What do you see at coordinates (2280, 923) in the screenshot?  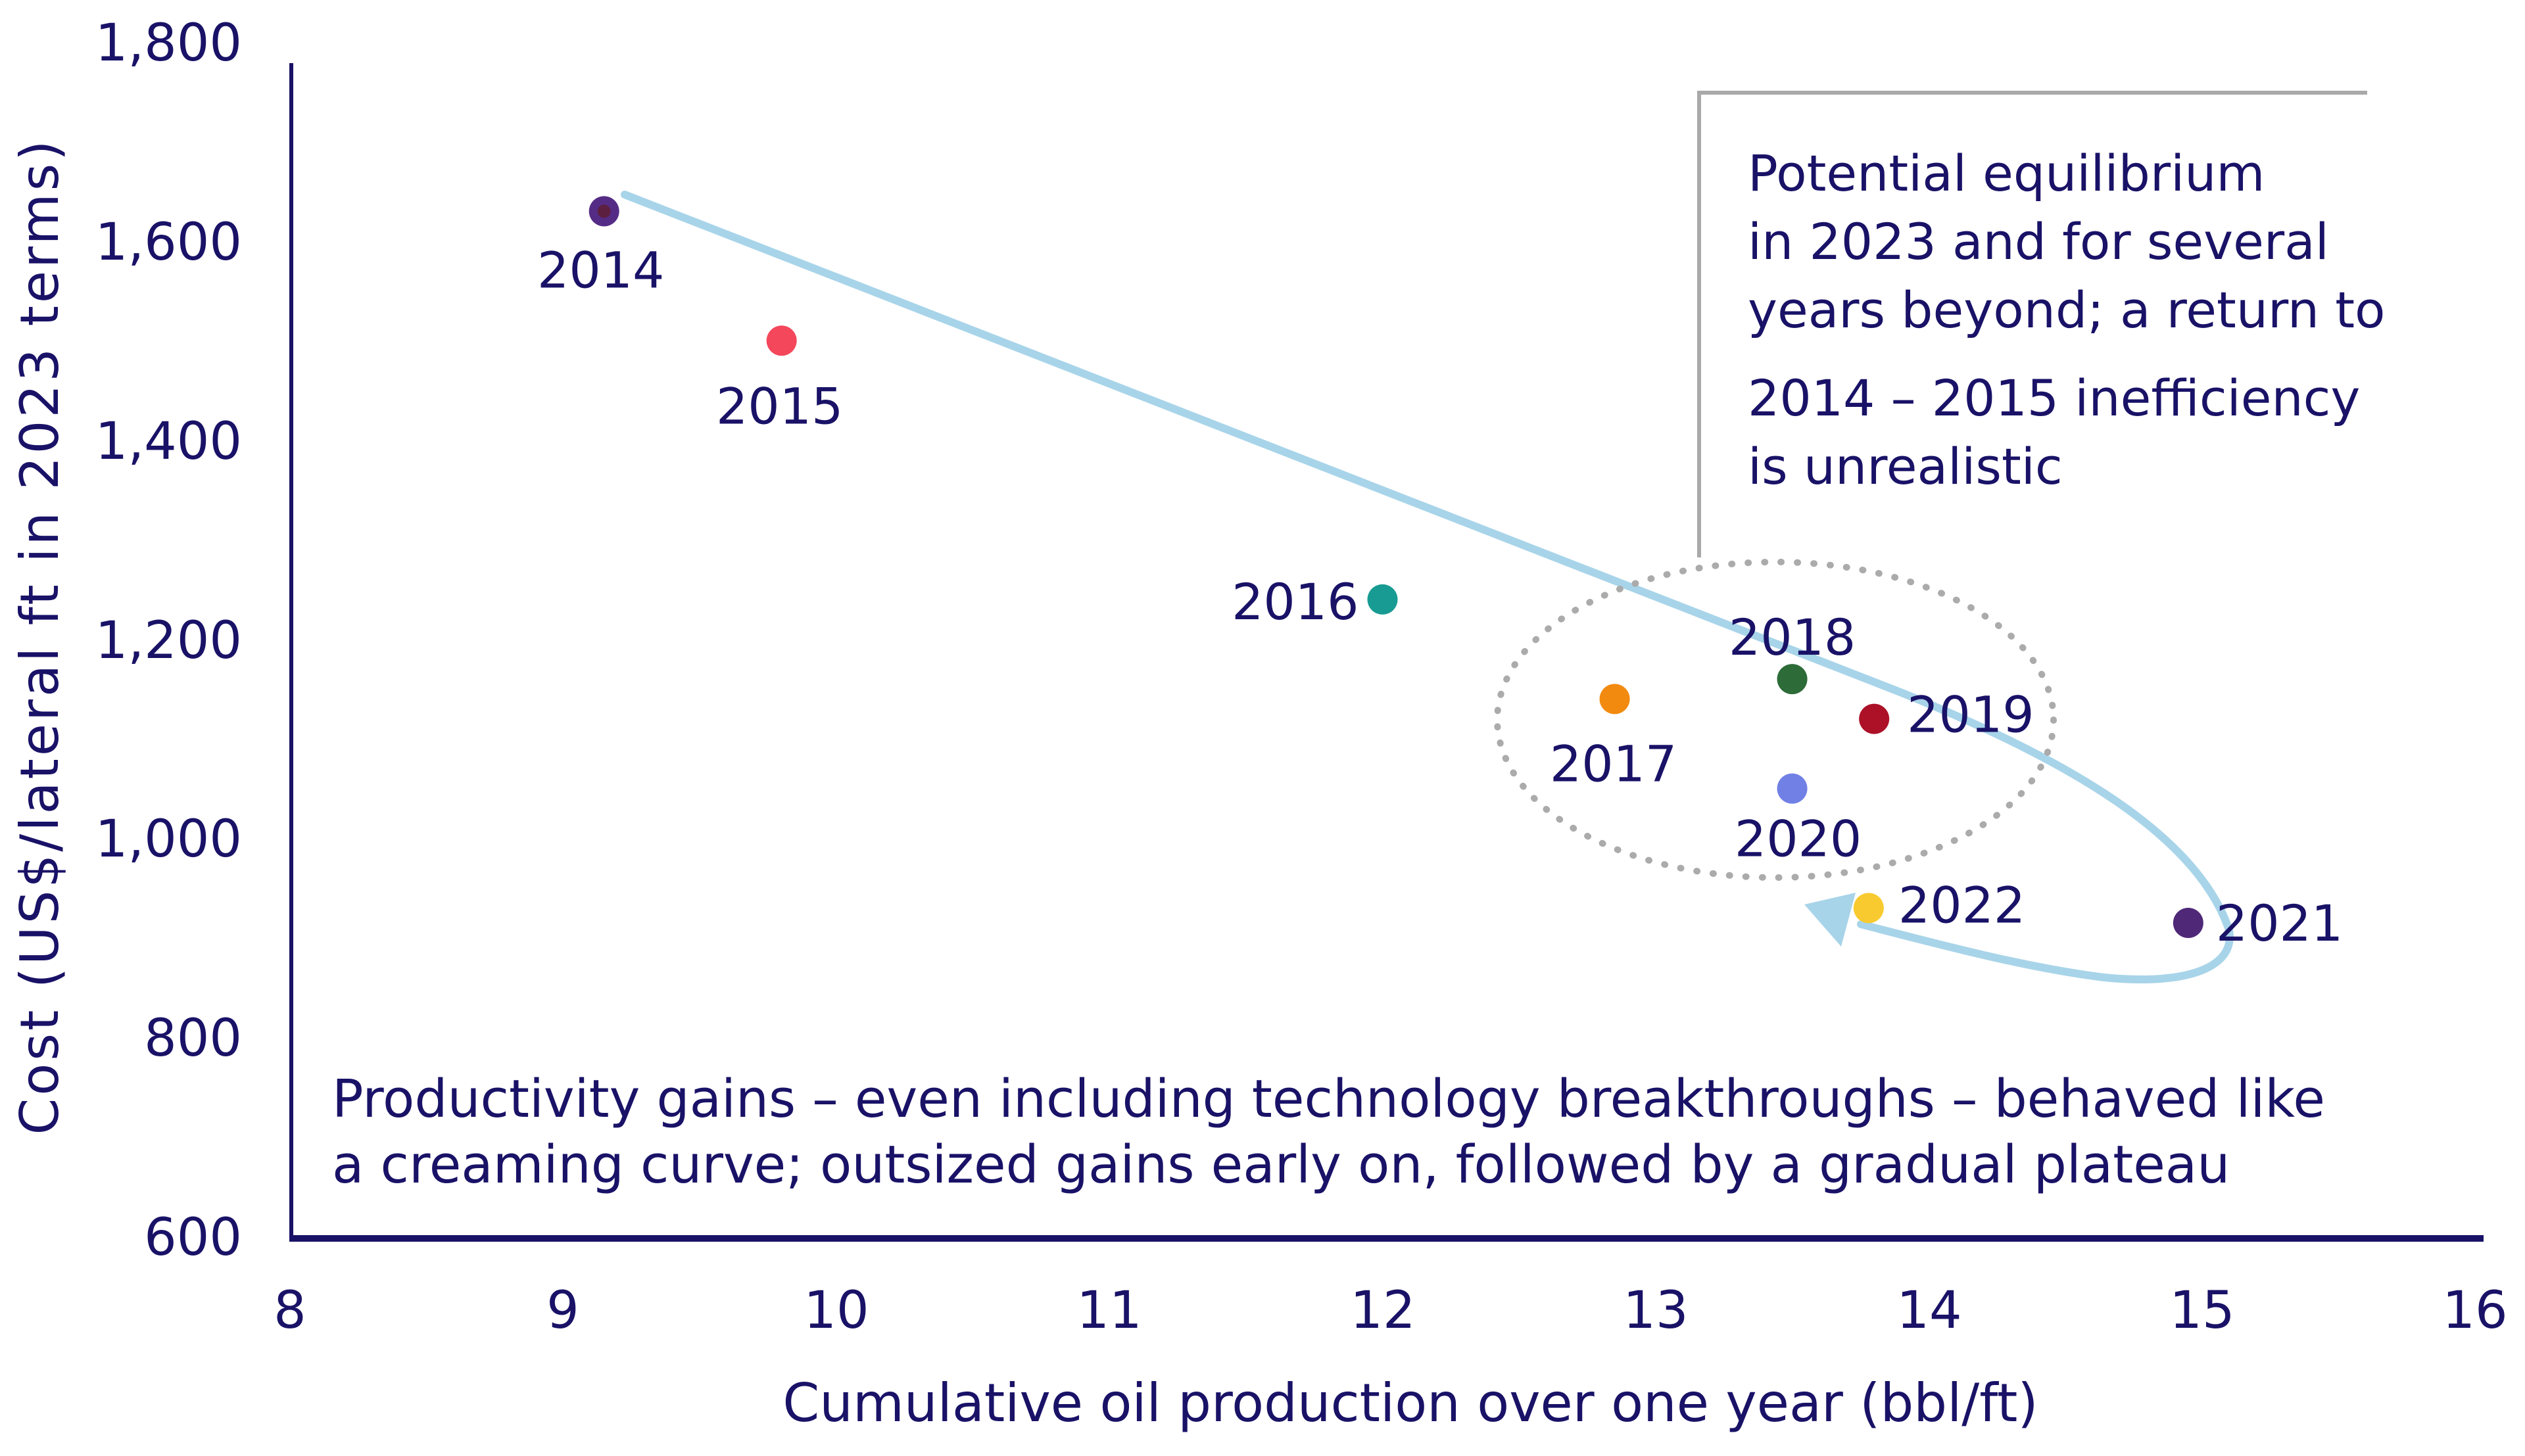 I see `year-label-2021: 2021` at bounding box center [2280, 923].